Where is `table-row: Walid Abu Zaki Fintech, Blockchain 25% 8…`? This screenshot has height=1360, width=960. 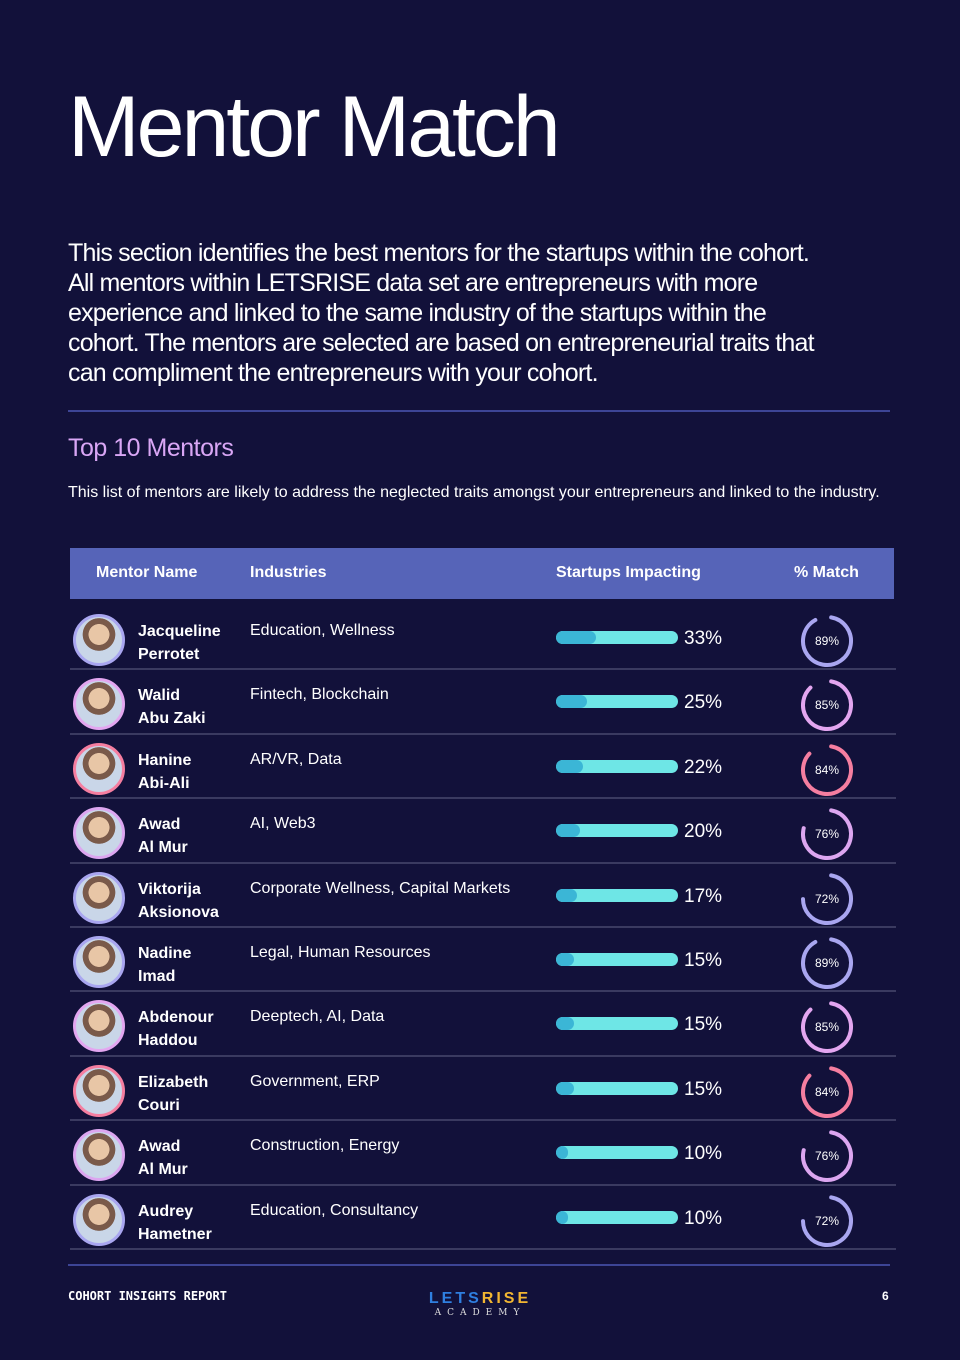
table-row: Walid Abu Zaki Fintech, Blockchain 25% 8… is located at coordinates (483, 702).